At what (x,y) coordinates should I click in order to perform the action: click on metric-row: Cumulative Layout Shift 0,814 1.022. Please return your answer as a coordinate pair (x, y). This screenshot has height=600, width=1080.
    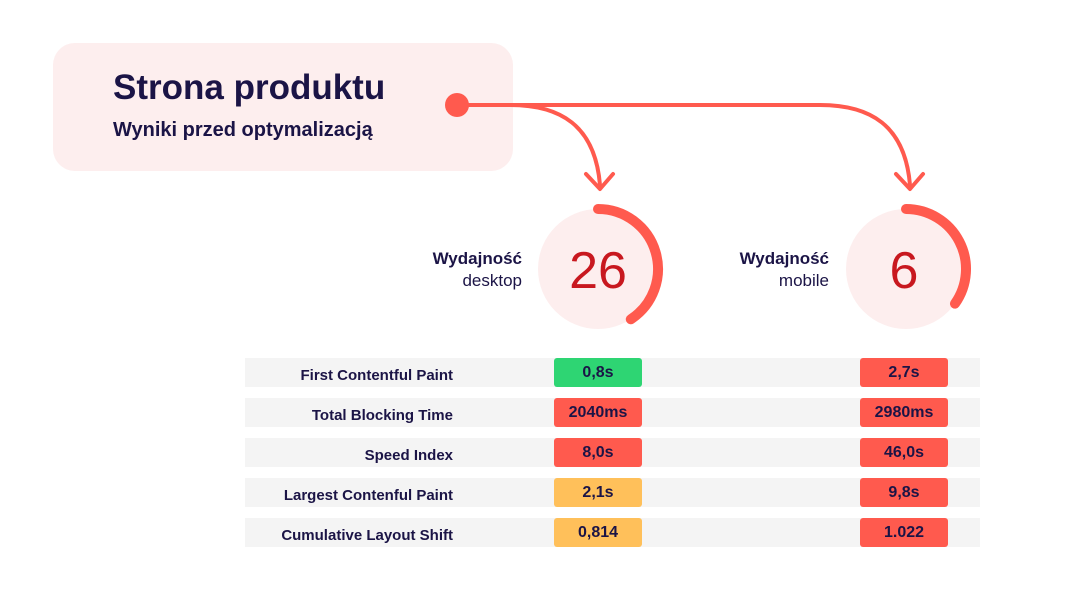
    Looking at the image, I should click on (612, 532).